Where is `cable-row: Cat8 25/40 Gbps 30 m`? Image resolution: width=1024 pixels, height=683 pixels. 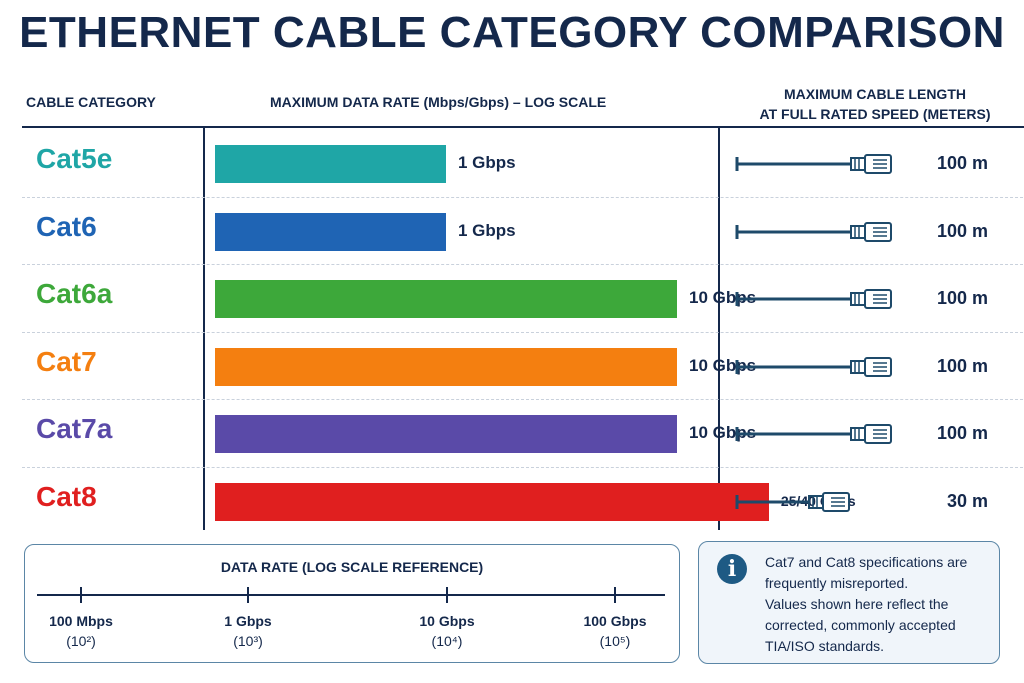 cable-row: Cat8 25/40 Gbps 30 m is located at coordinates (523, 500).